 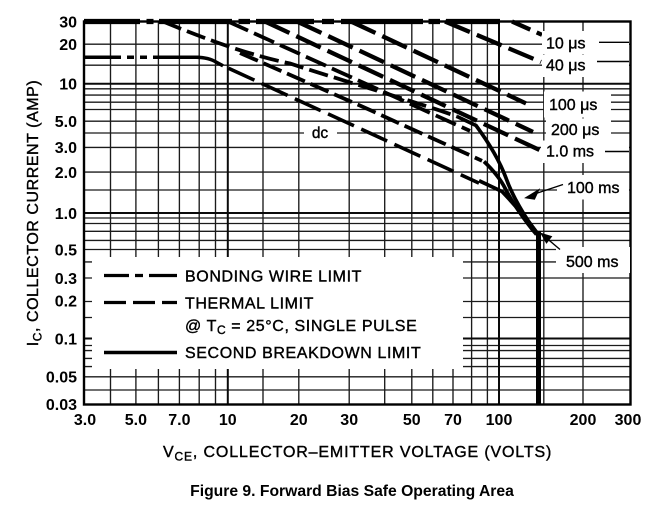 What do you see at coordinates (249, 304) in the screenshot?
I see `svg-text: THERMAL LIMIT` at bounding box center [249, 304].